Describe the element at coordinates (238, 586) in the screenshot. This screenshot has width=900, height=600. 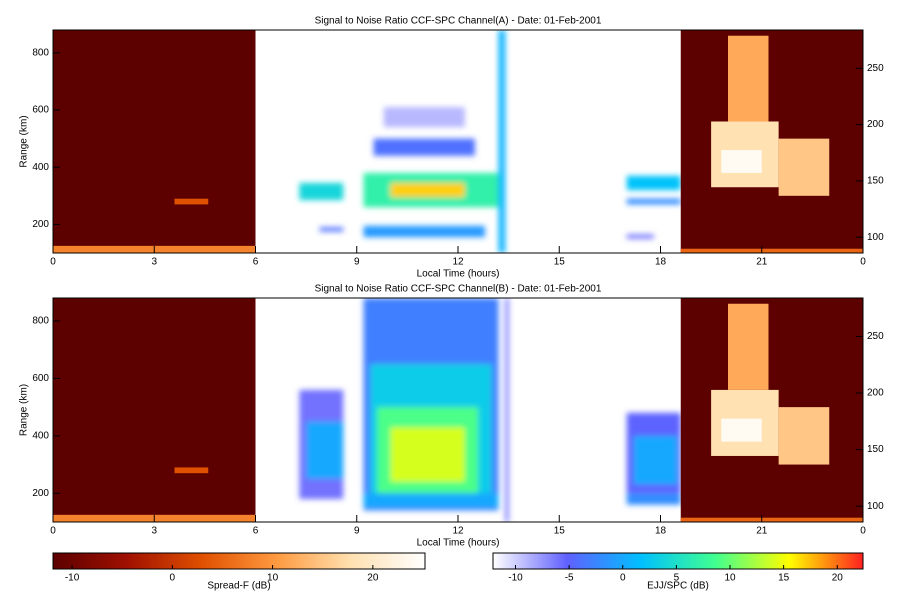
I see `colorbar-label: Spread-F (dB)` at that location.